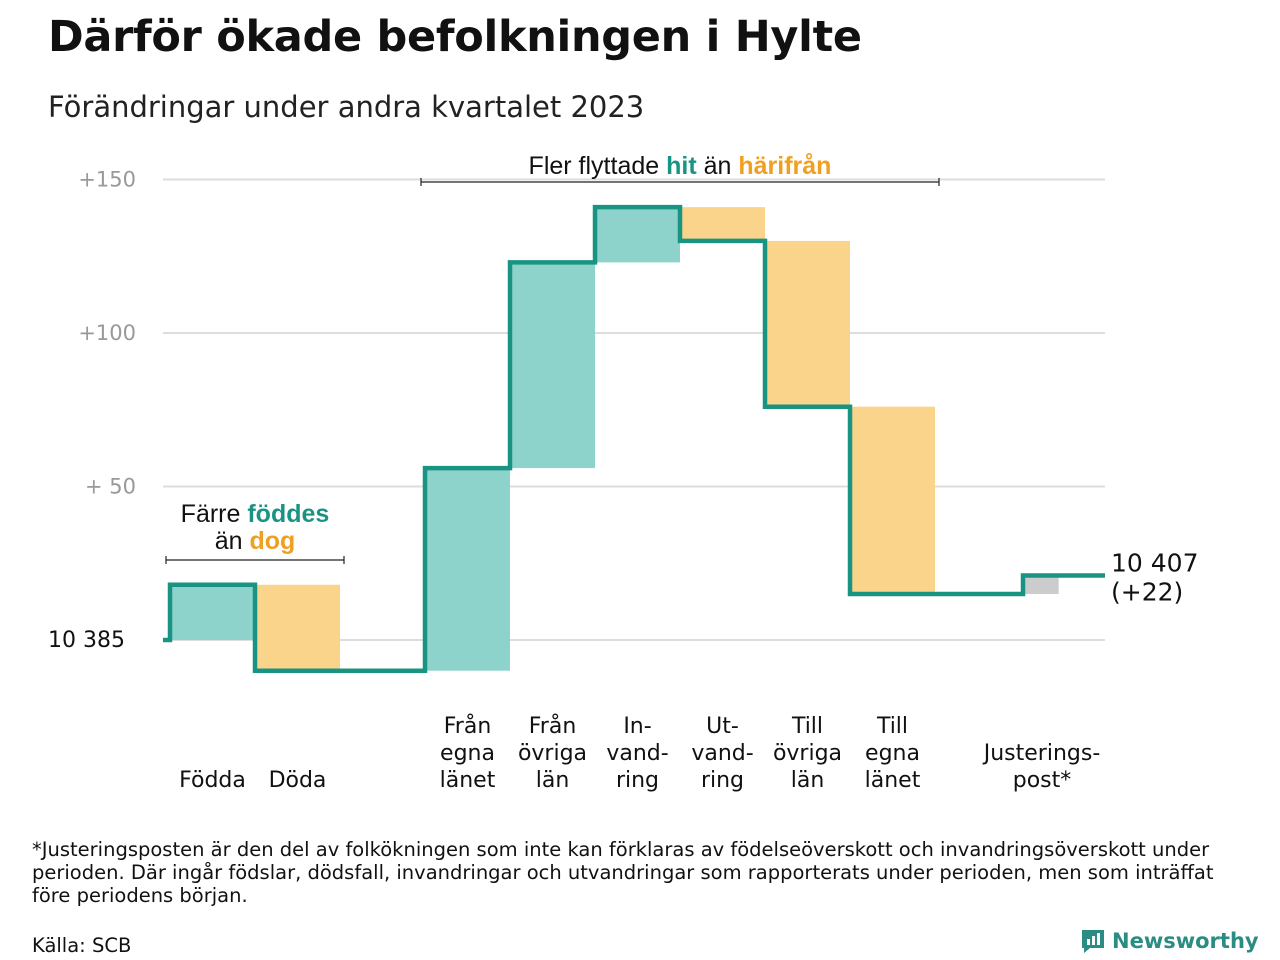 Image resolution: width=1280 pixels, height=960 pixels. Describe the element at coordinates (212, 780) in the screenshot. I see `category-label: Födda` at that location.